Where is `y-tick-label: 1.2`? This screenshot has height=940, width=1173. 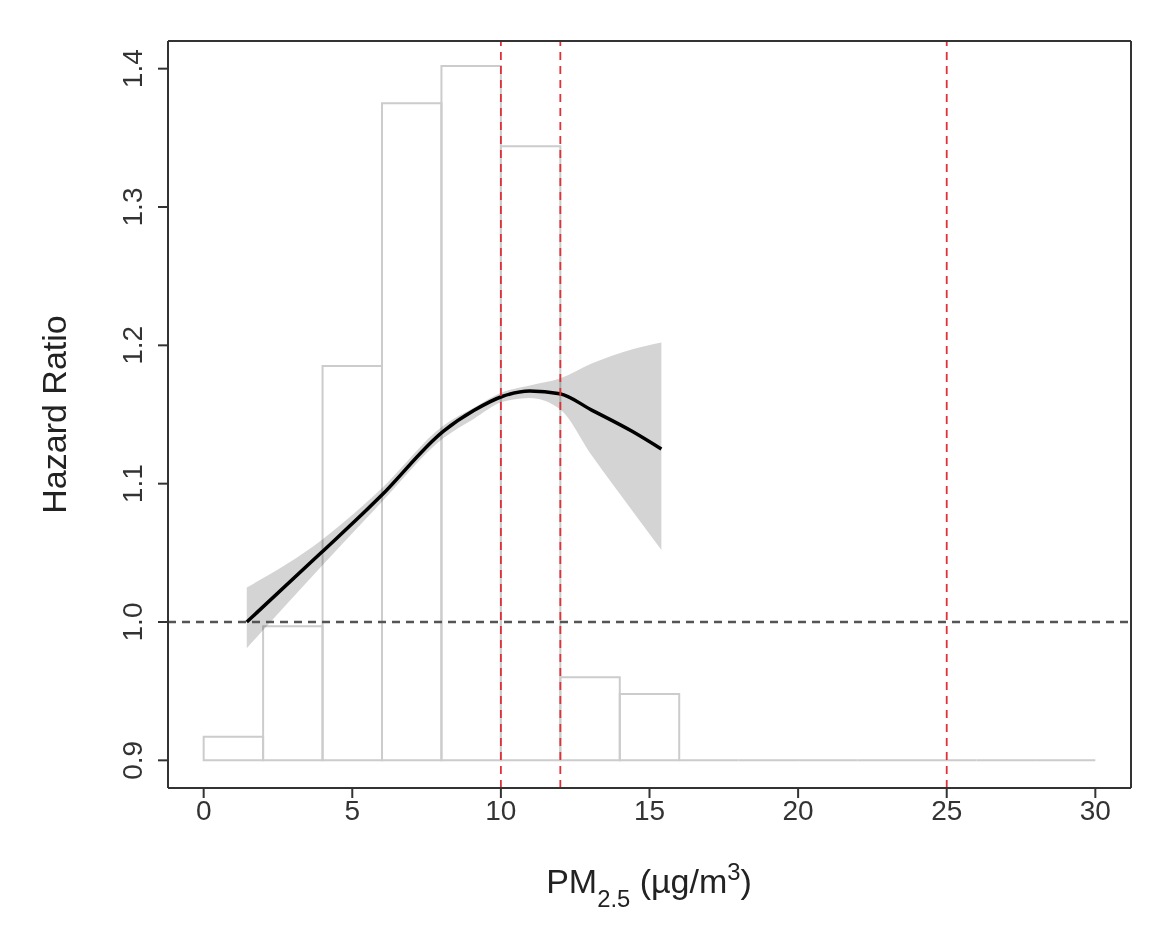
y-tick-label: 1.2 is located at coordinates (132, 345).